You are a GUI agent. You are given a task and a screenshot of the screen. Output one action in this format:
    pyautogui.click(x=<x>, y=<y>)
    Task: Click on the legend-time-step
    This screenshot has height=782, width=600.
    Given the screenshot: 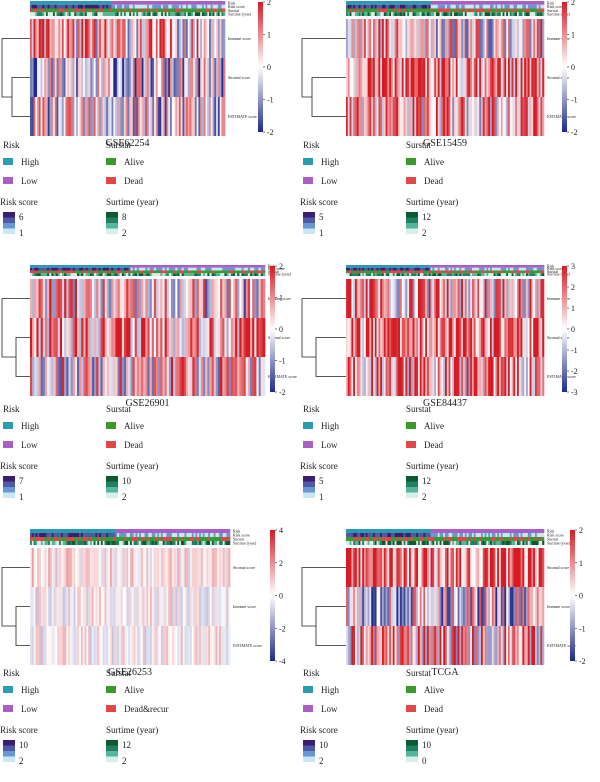 What is the action you would take?
    pyautogui.click(x=112, y=479)
    